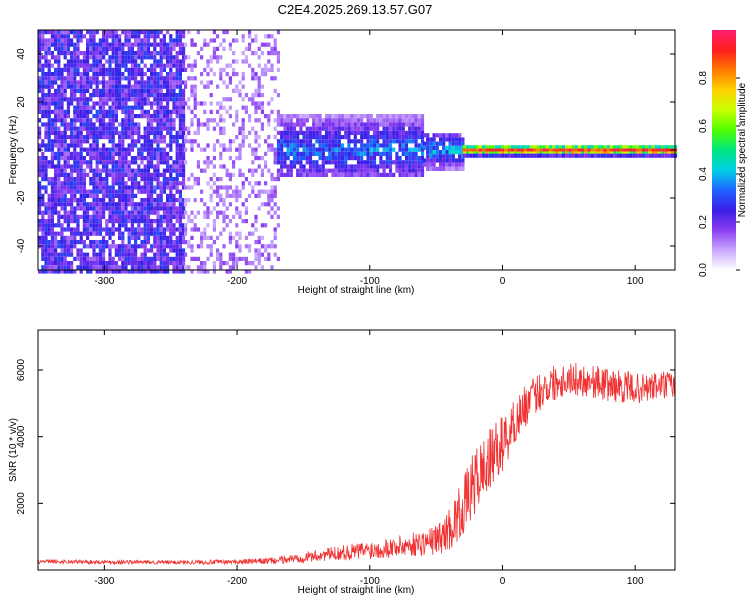 The width and height of the screenshot is (750, 600). Describe the element at coordinates (703, 78) in the screenshot. I see `colorbar-tick-label: 0.8` at that location.